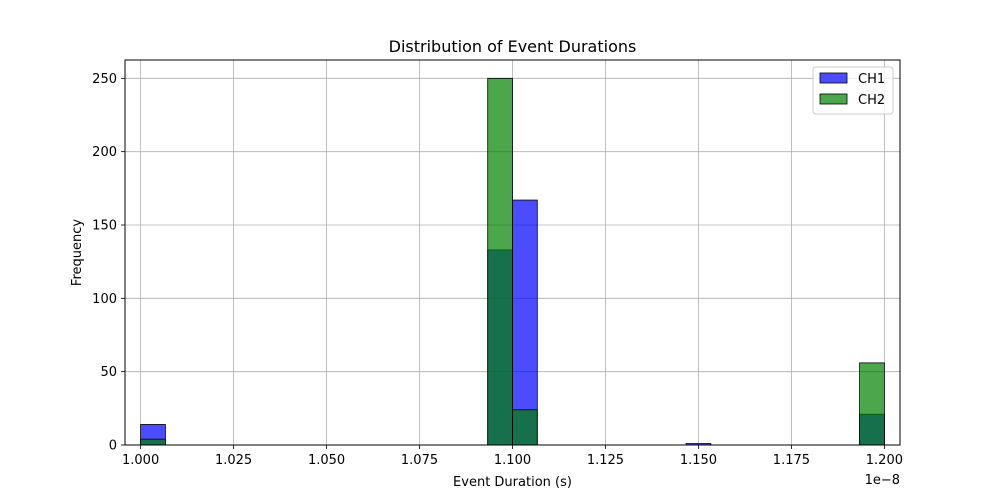 The image size is (1000, 500). I want to click on x-offset-label: 1e−8, so click(882, 480).